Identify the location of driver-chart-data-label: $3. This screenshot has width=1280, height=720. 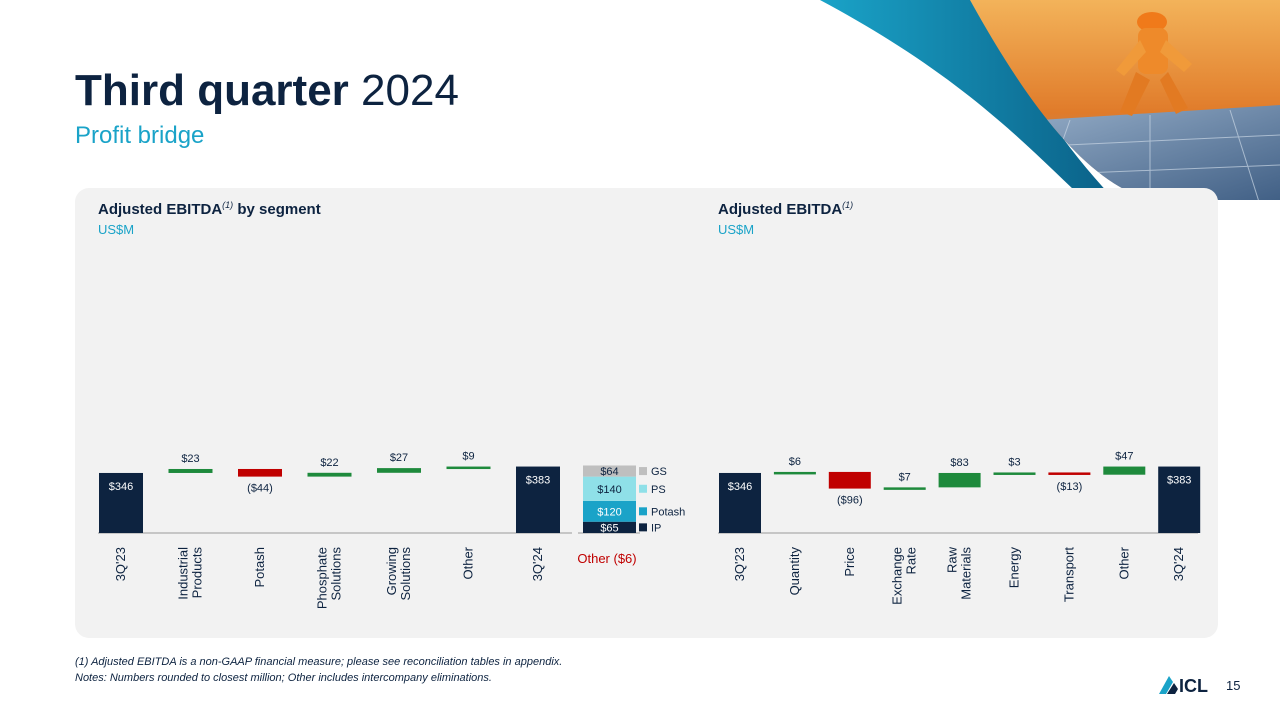
(1014, 462).